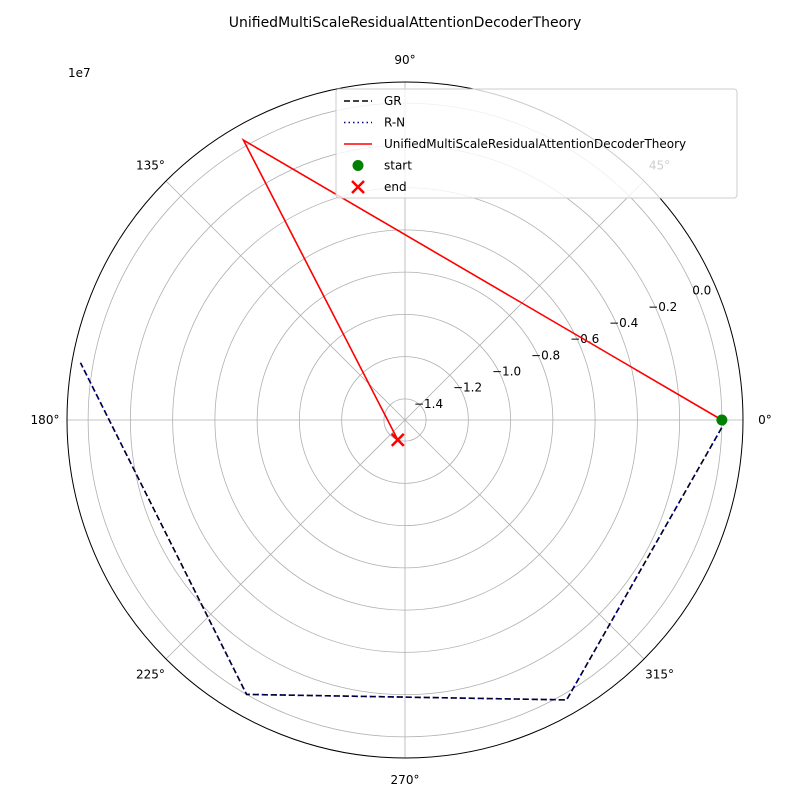 The image size is (800, 800). What do you see at coordinates (506, 372) in the screenshot?
I see `radial-tick-label-2: −1.0` at bounding box center [506, 372].